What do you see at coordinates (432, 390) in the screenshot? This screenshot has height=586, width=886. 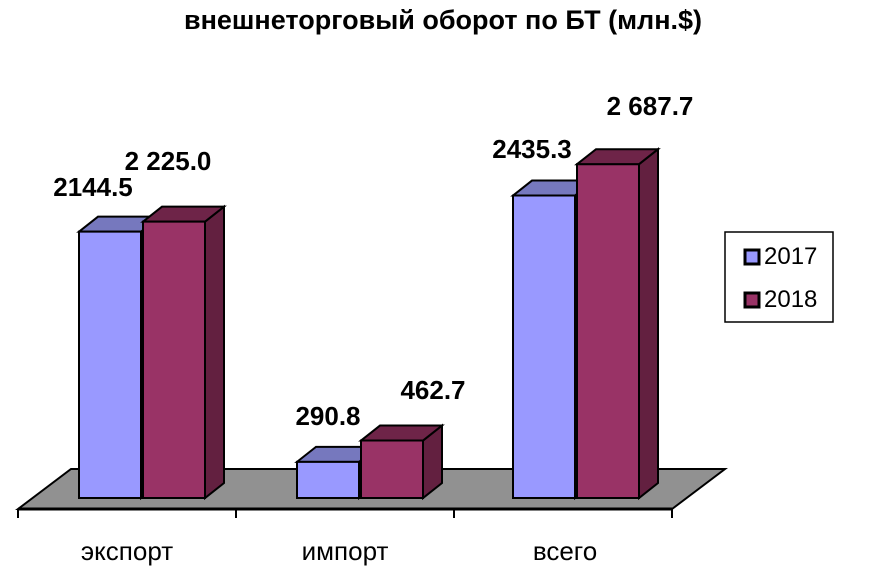 I see `value-label-2018-1: 462.7` at bounding box center [432, 390].